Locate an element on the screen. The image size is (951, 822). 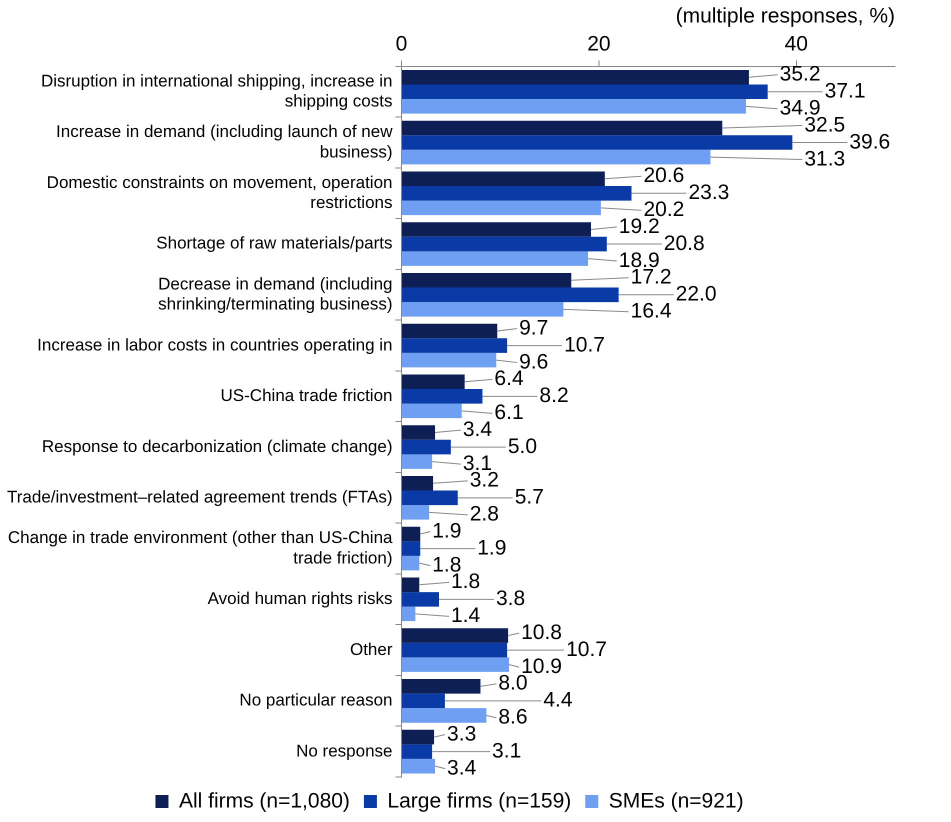
text: 3.3 is located at coordinates (461, 734).